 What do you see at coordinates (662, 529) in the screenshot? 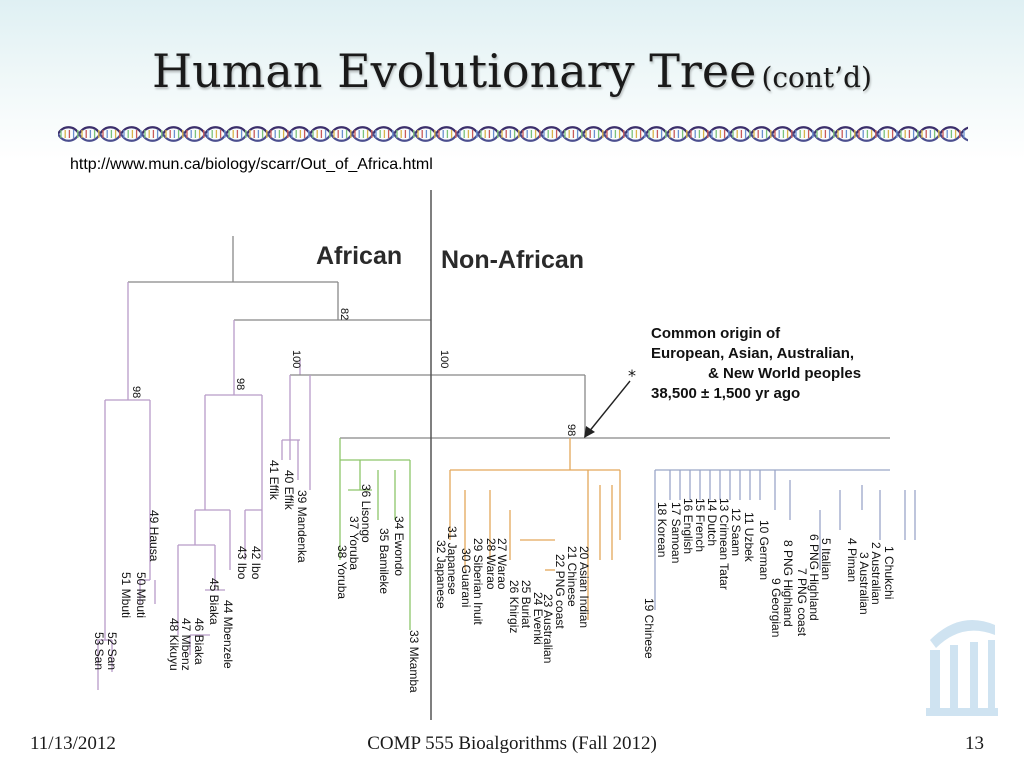
I see `leaf-label: 18 Korean` at bounding box center [662, 529].